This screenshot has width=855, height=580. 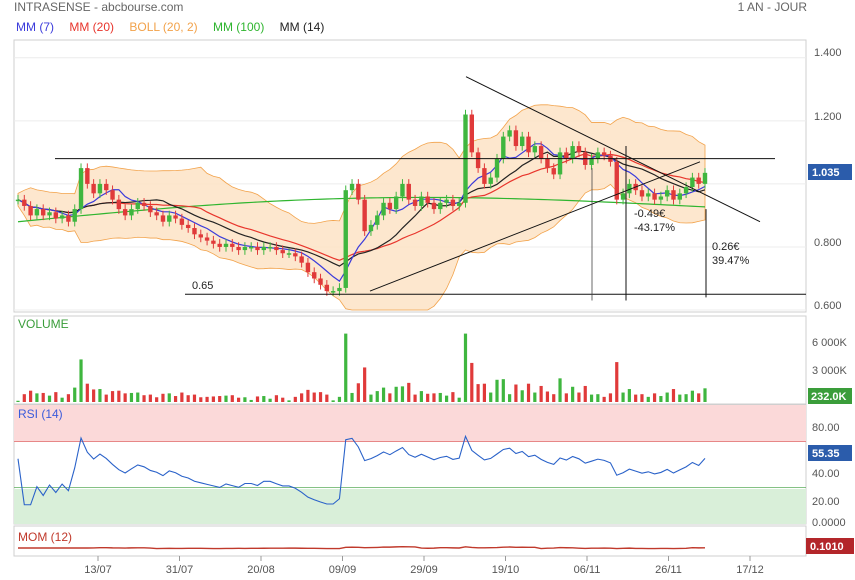 I want to click on volume-last-badge, so click(x=830, y=396).